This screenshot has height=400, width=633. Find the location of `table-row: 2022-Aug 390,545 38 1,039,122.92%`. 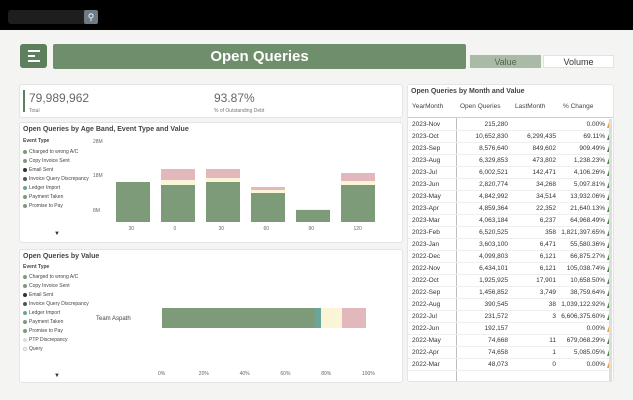

table-row: 2022-Aug 390,545 38 1,039,122.92% is located at coordinates (510, 305).